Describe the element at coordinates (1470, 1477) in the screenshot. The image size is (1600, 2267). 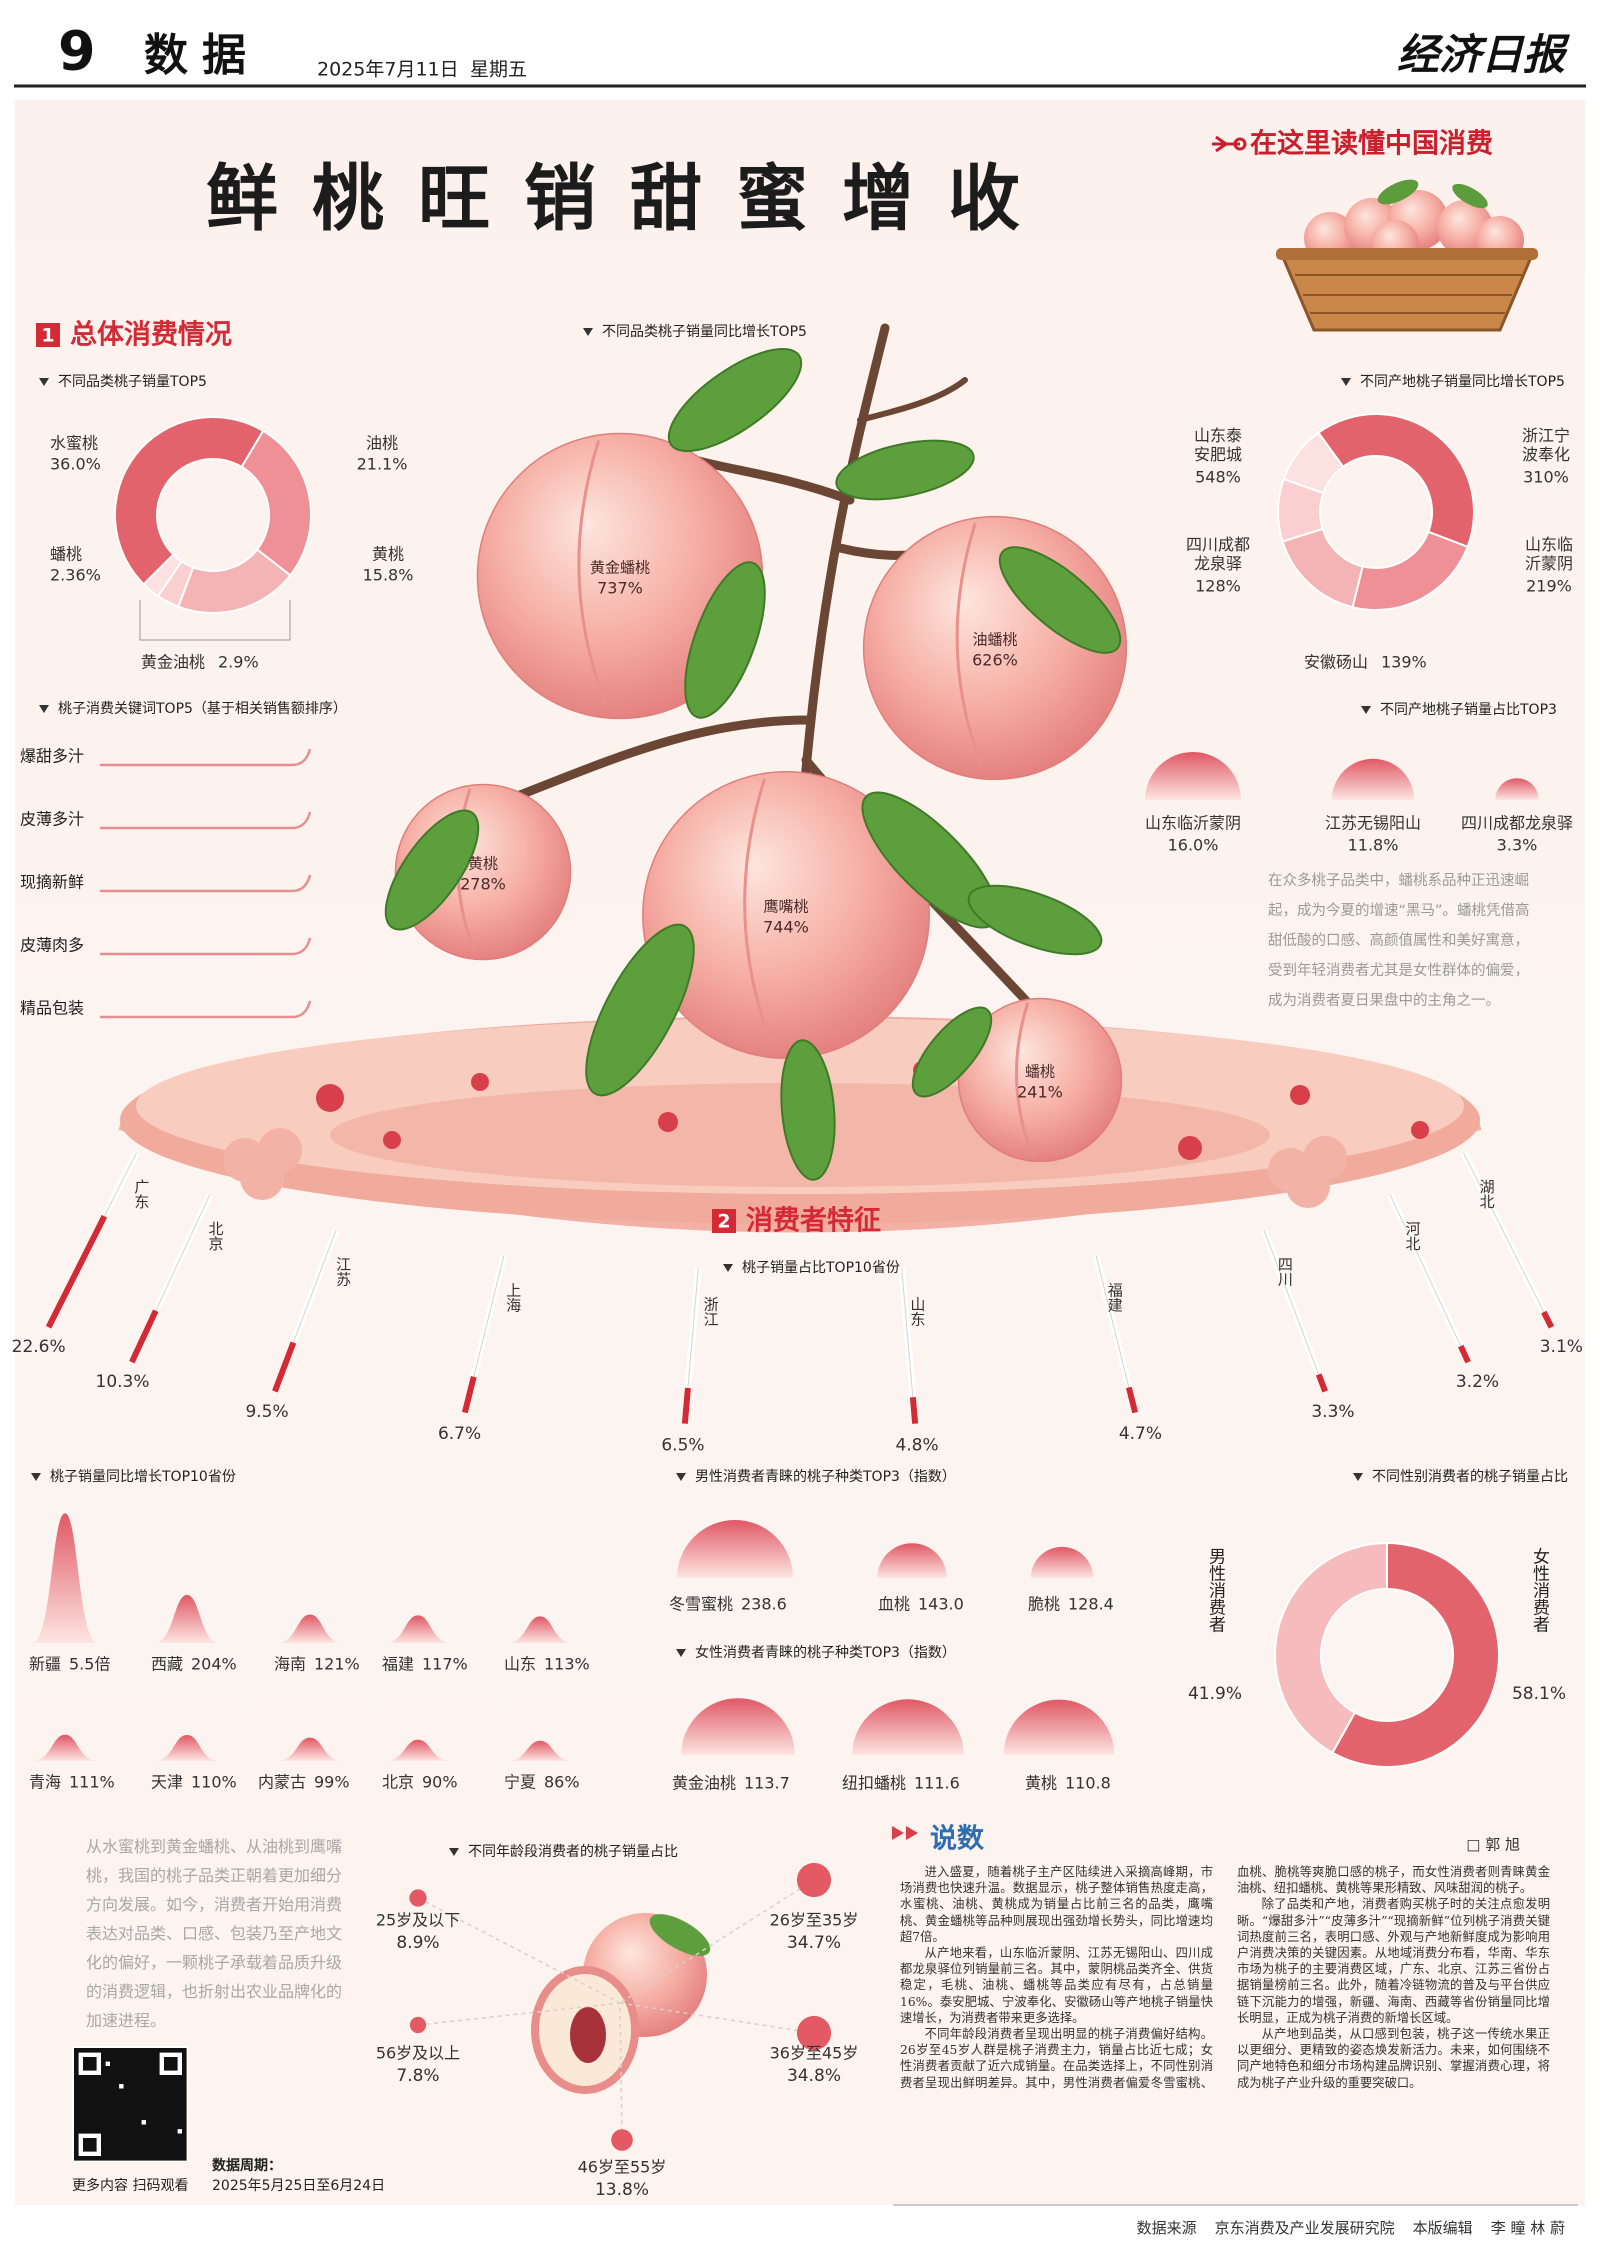
I see `subtitle: 不同性别消费者的桃子销量占比` at that location.